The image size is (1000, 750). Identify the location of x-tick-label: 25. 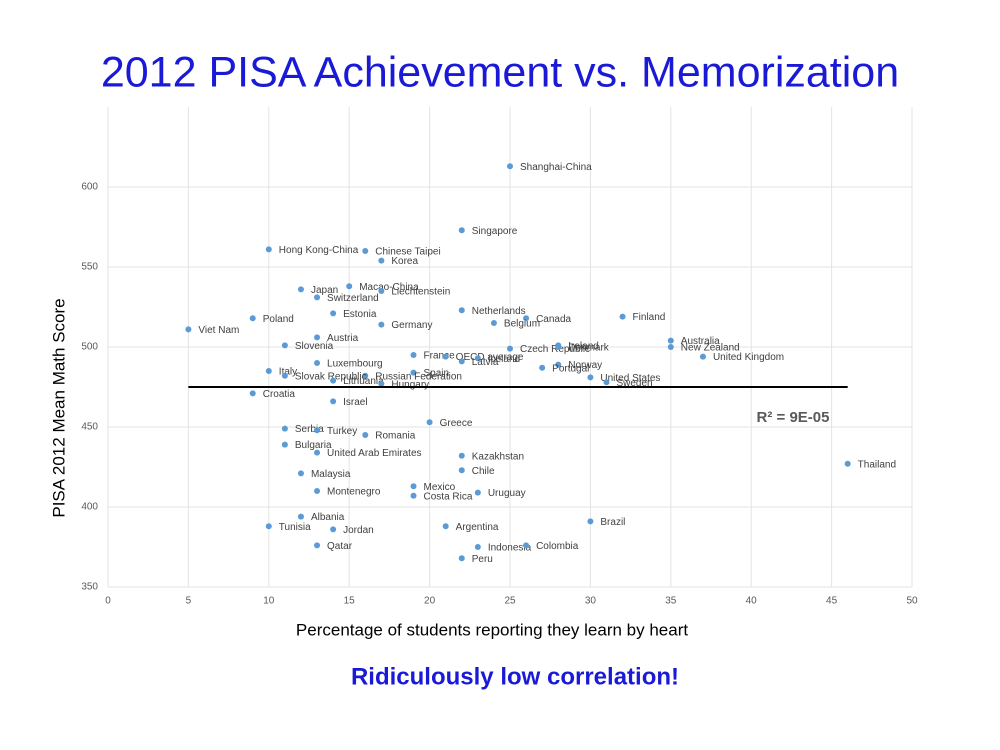
(510, 601).